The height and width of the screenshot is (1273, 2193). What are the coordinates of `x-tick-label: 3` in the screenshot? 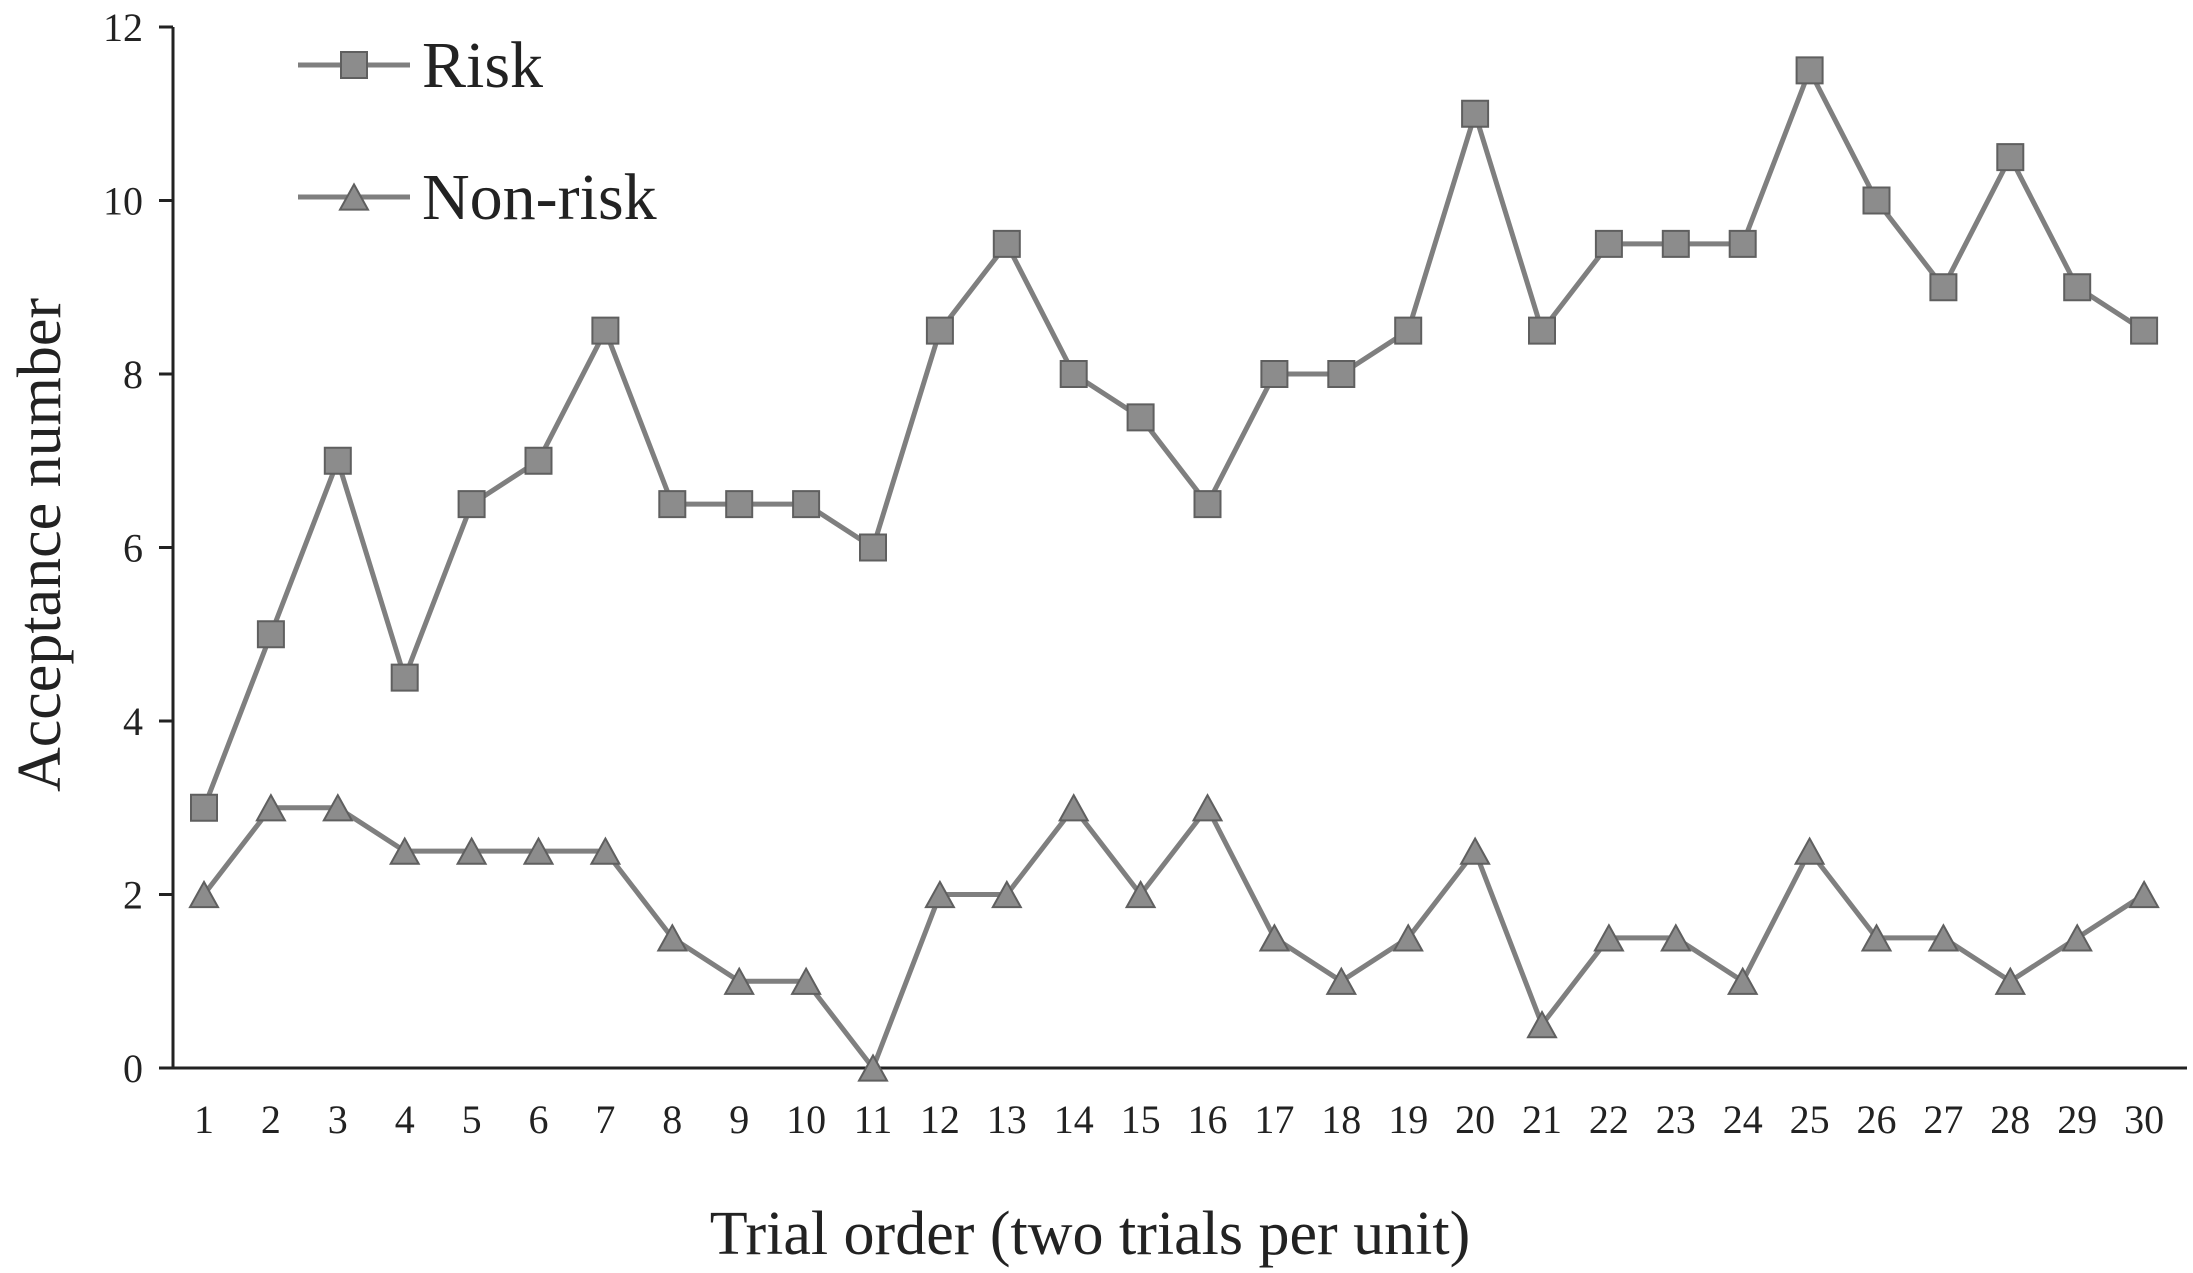 It's located at (338, 1119).